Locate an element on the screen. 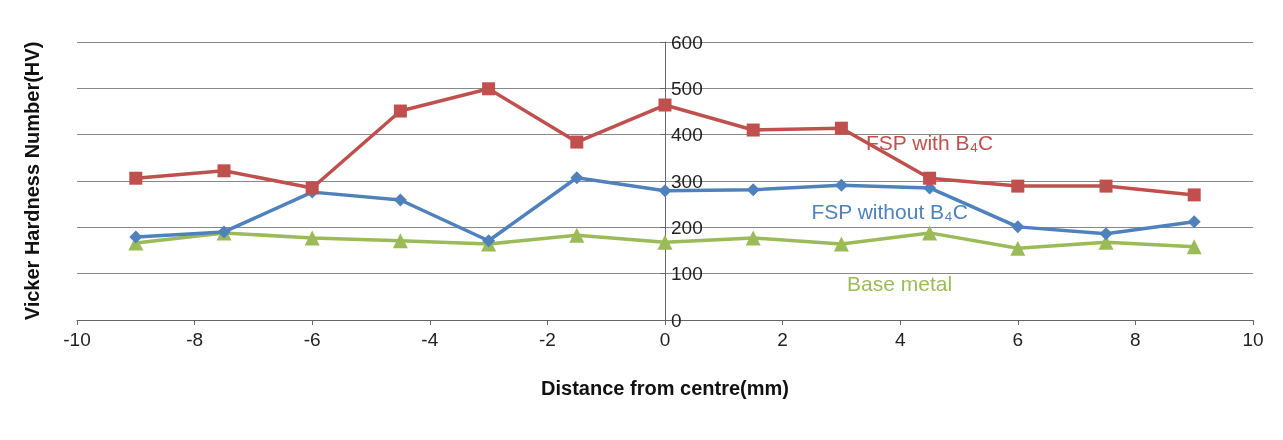 Image resolution: width=1283 pixels, height=440 pixels. y-tick-label: 100 is located at coordinates (687, 274).